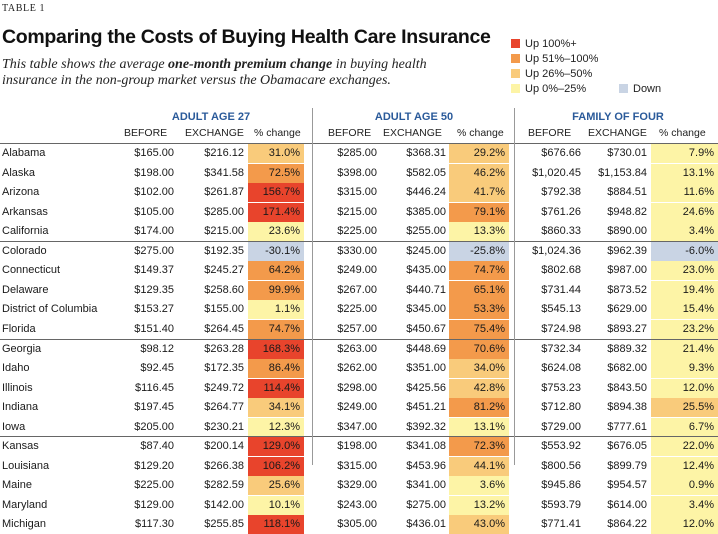  Describe the element at coordinates (224, 465) in the screenshot. I see `exchange-cell: $266.38` at that location.